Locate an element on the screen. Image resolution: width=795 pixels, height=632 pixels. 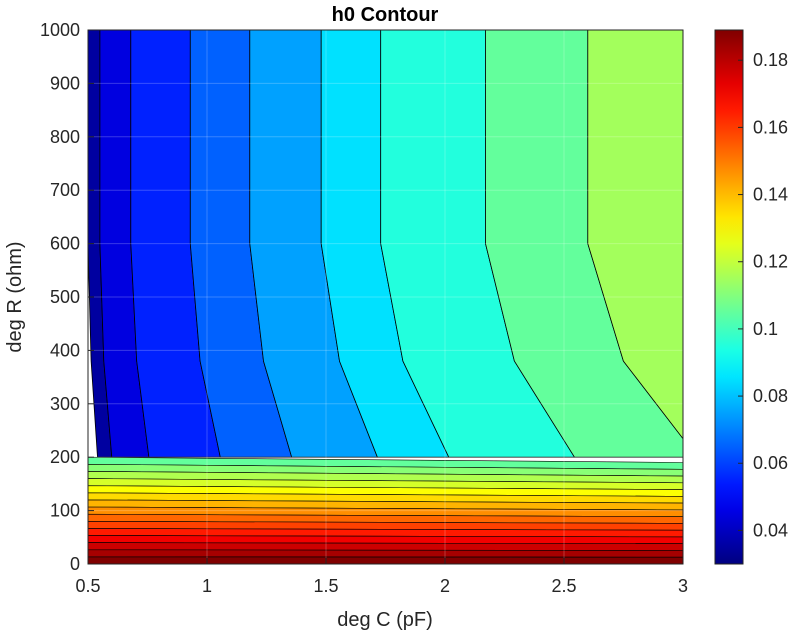
colorbar-tick-label: 0.1 is located at coordinates (765, 329).